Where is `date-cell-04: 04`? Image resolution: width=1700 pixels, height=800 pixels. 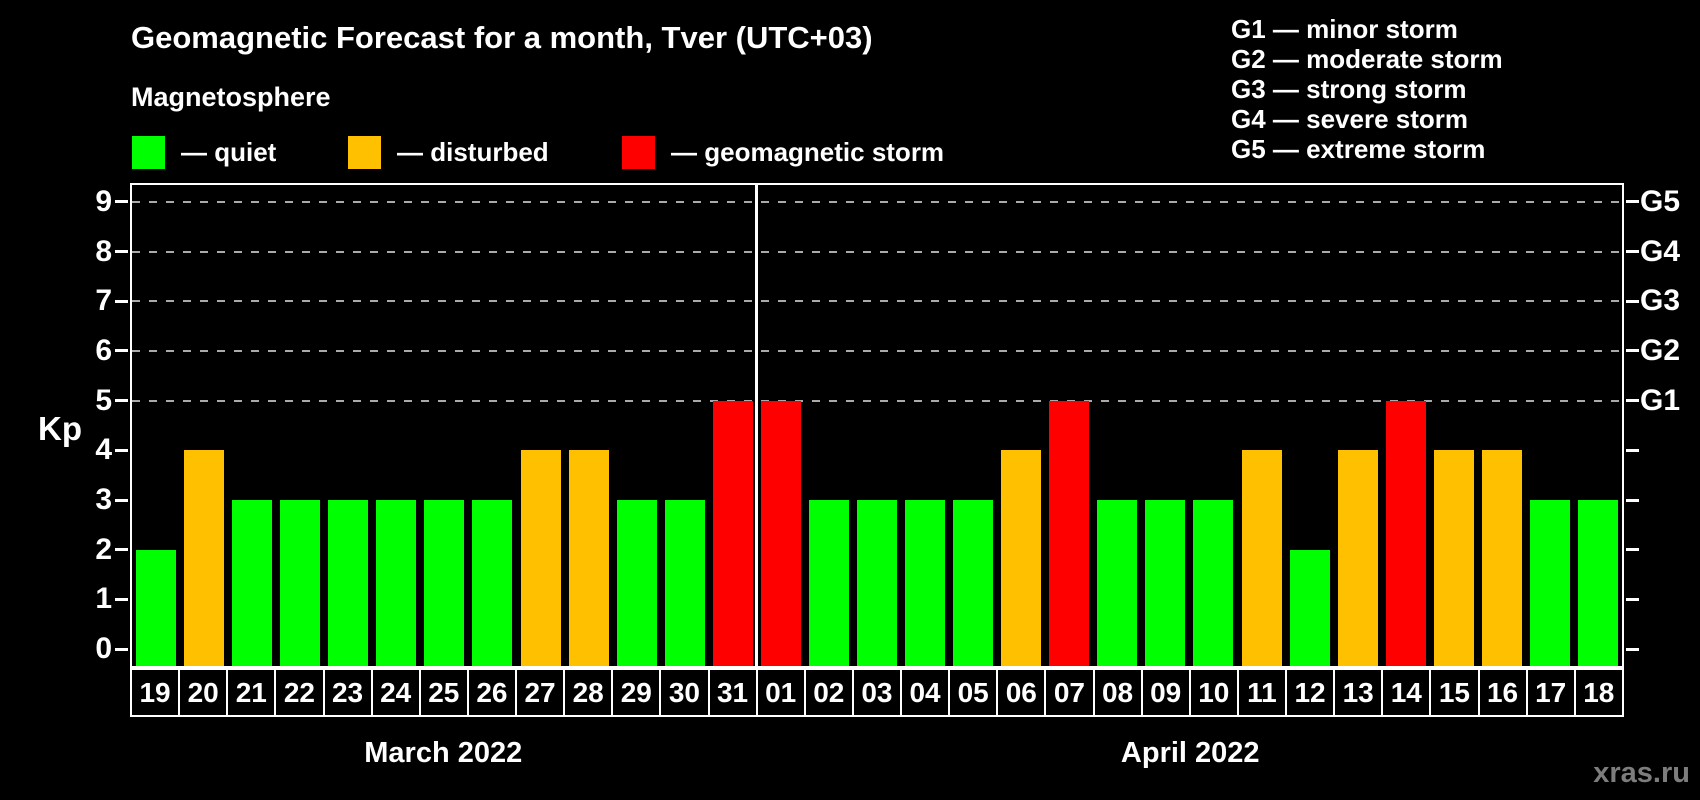 date-cell-04: 04 is located at coordinates (925, 692).